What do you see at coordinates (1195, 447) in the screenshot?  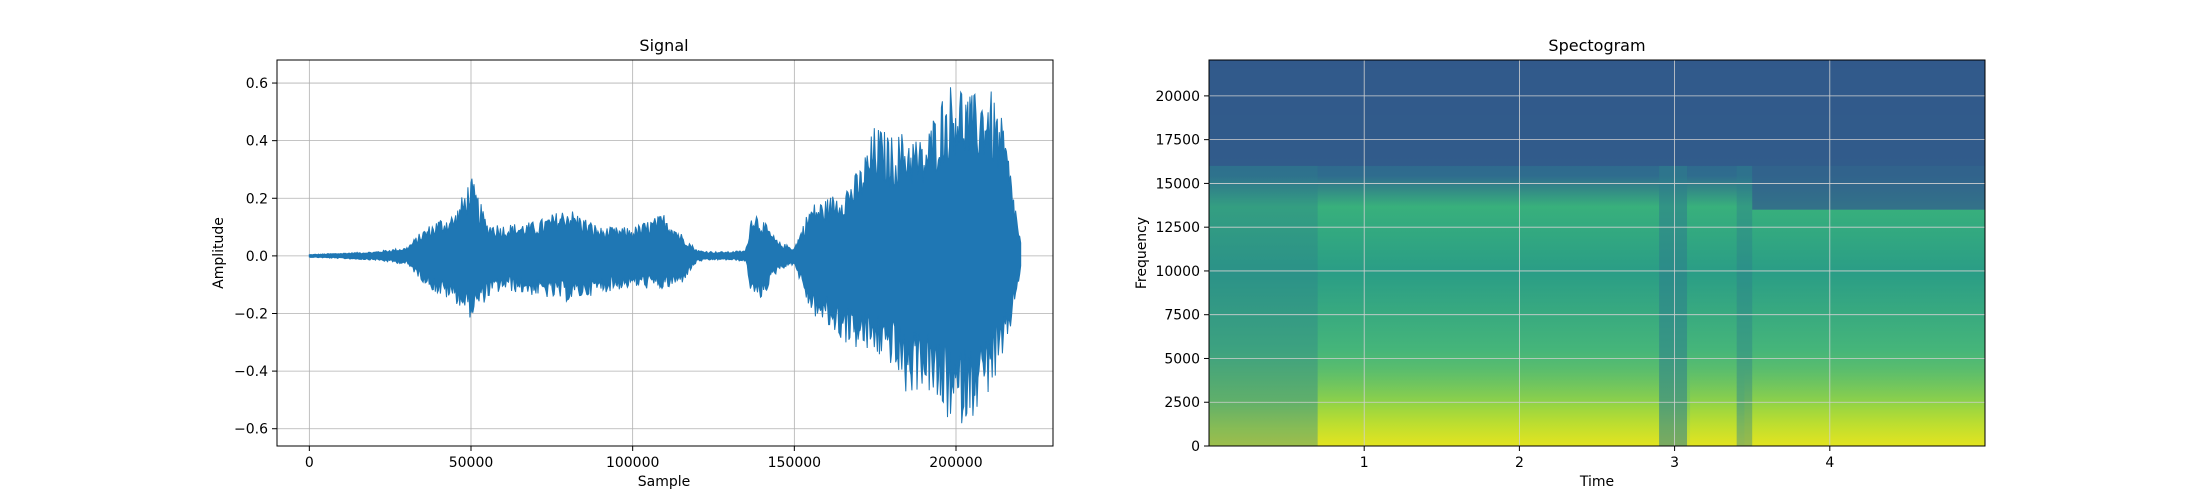 I see `spectrogram-y-tick-label: 0` at bounding box center [1195, 447].